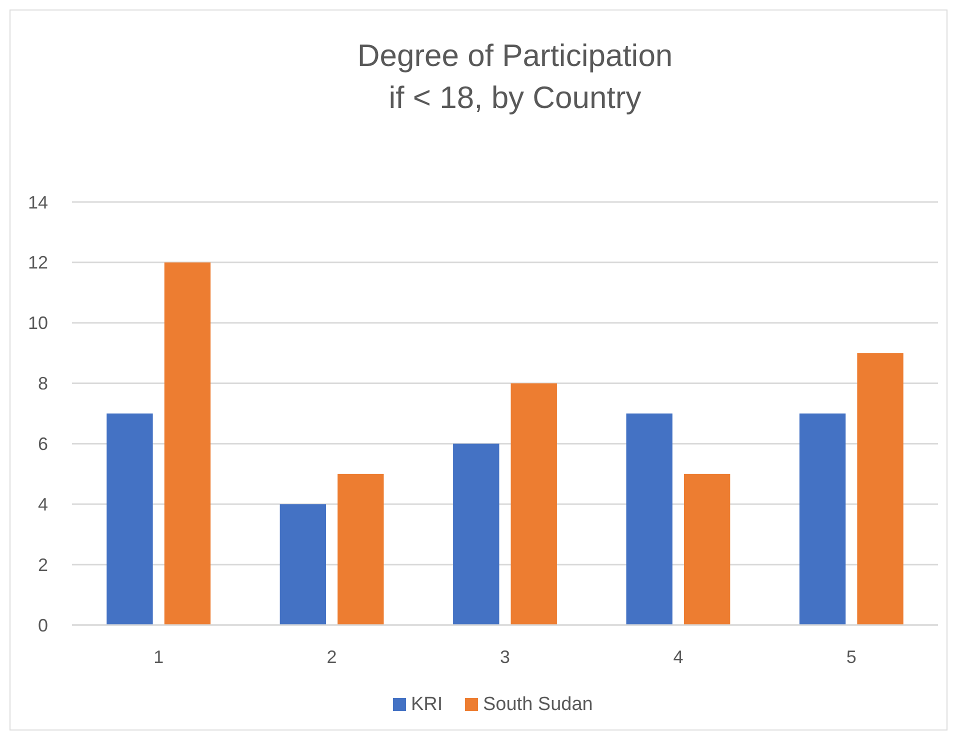 The height and width of the screenshot is (740, 957). What do you see at coordinates (43, 384) in the screenshot?
I see `y-tick-label: 8` at bounding box center [43, 384].